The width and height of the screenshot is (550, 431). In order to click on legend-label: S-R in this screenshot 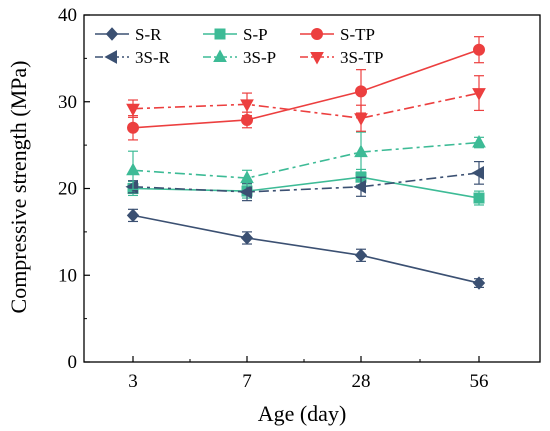, I will do `click(148, 34)`.